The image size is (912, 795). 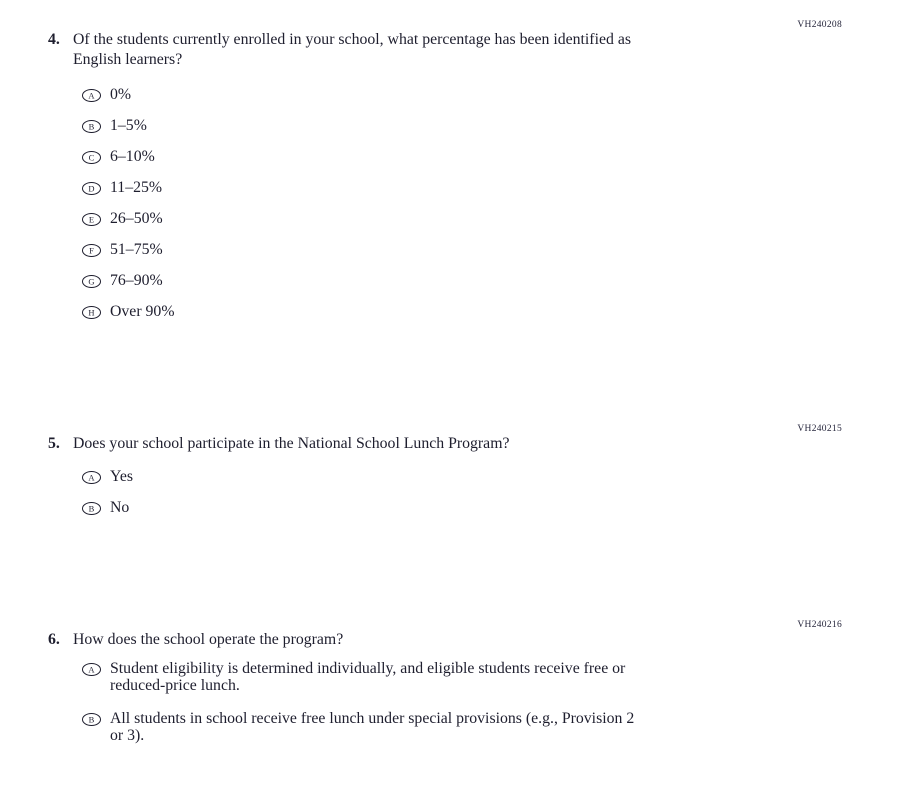 I want to click on bubble-letter: H, so click(x=91, y=312).